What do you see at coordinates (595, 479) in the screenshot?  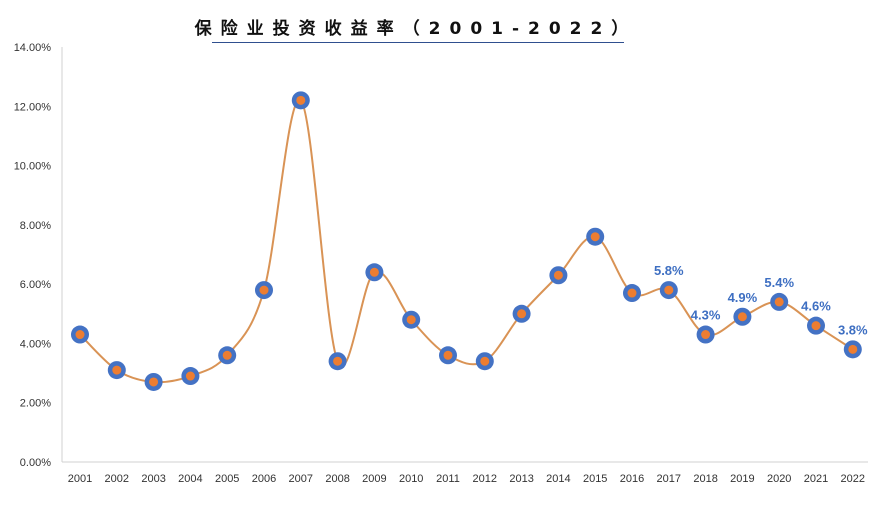 I see `x-tick-label: 2015` at bounding box center [595, 479].